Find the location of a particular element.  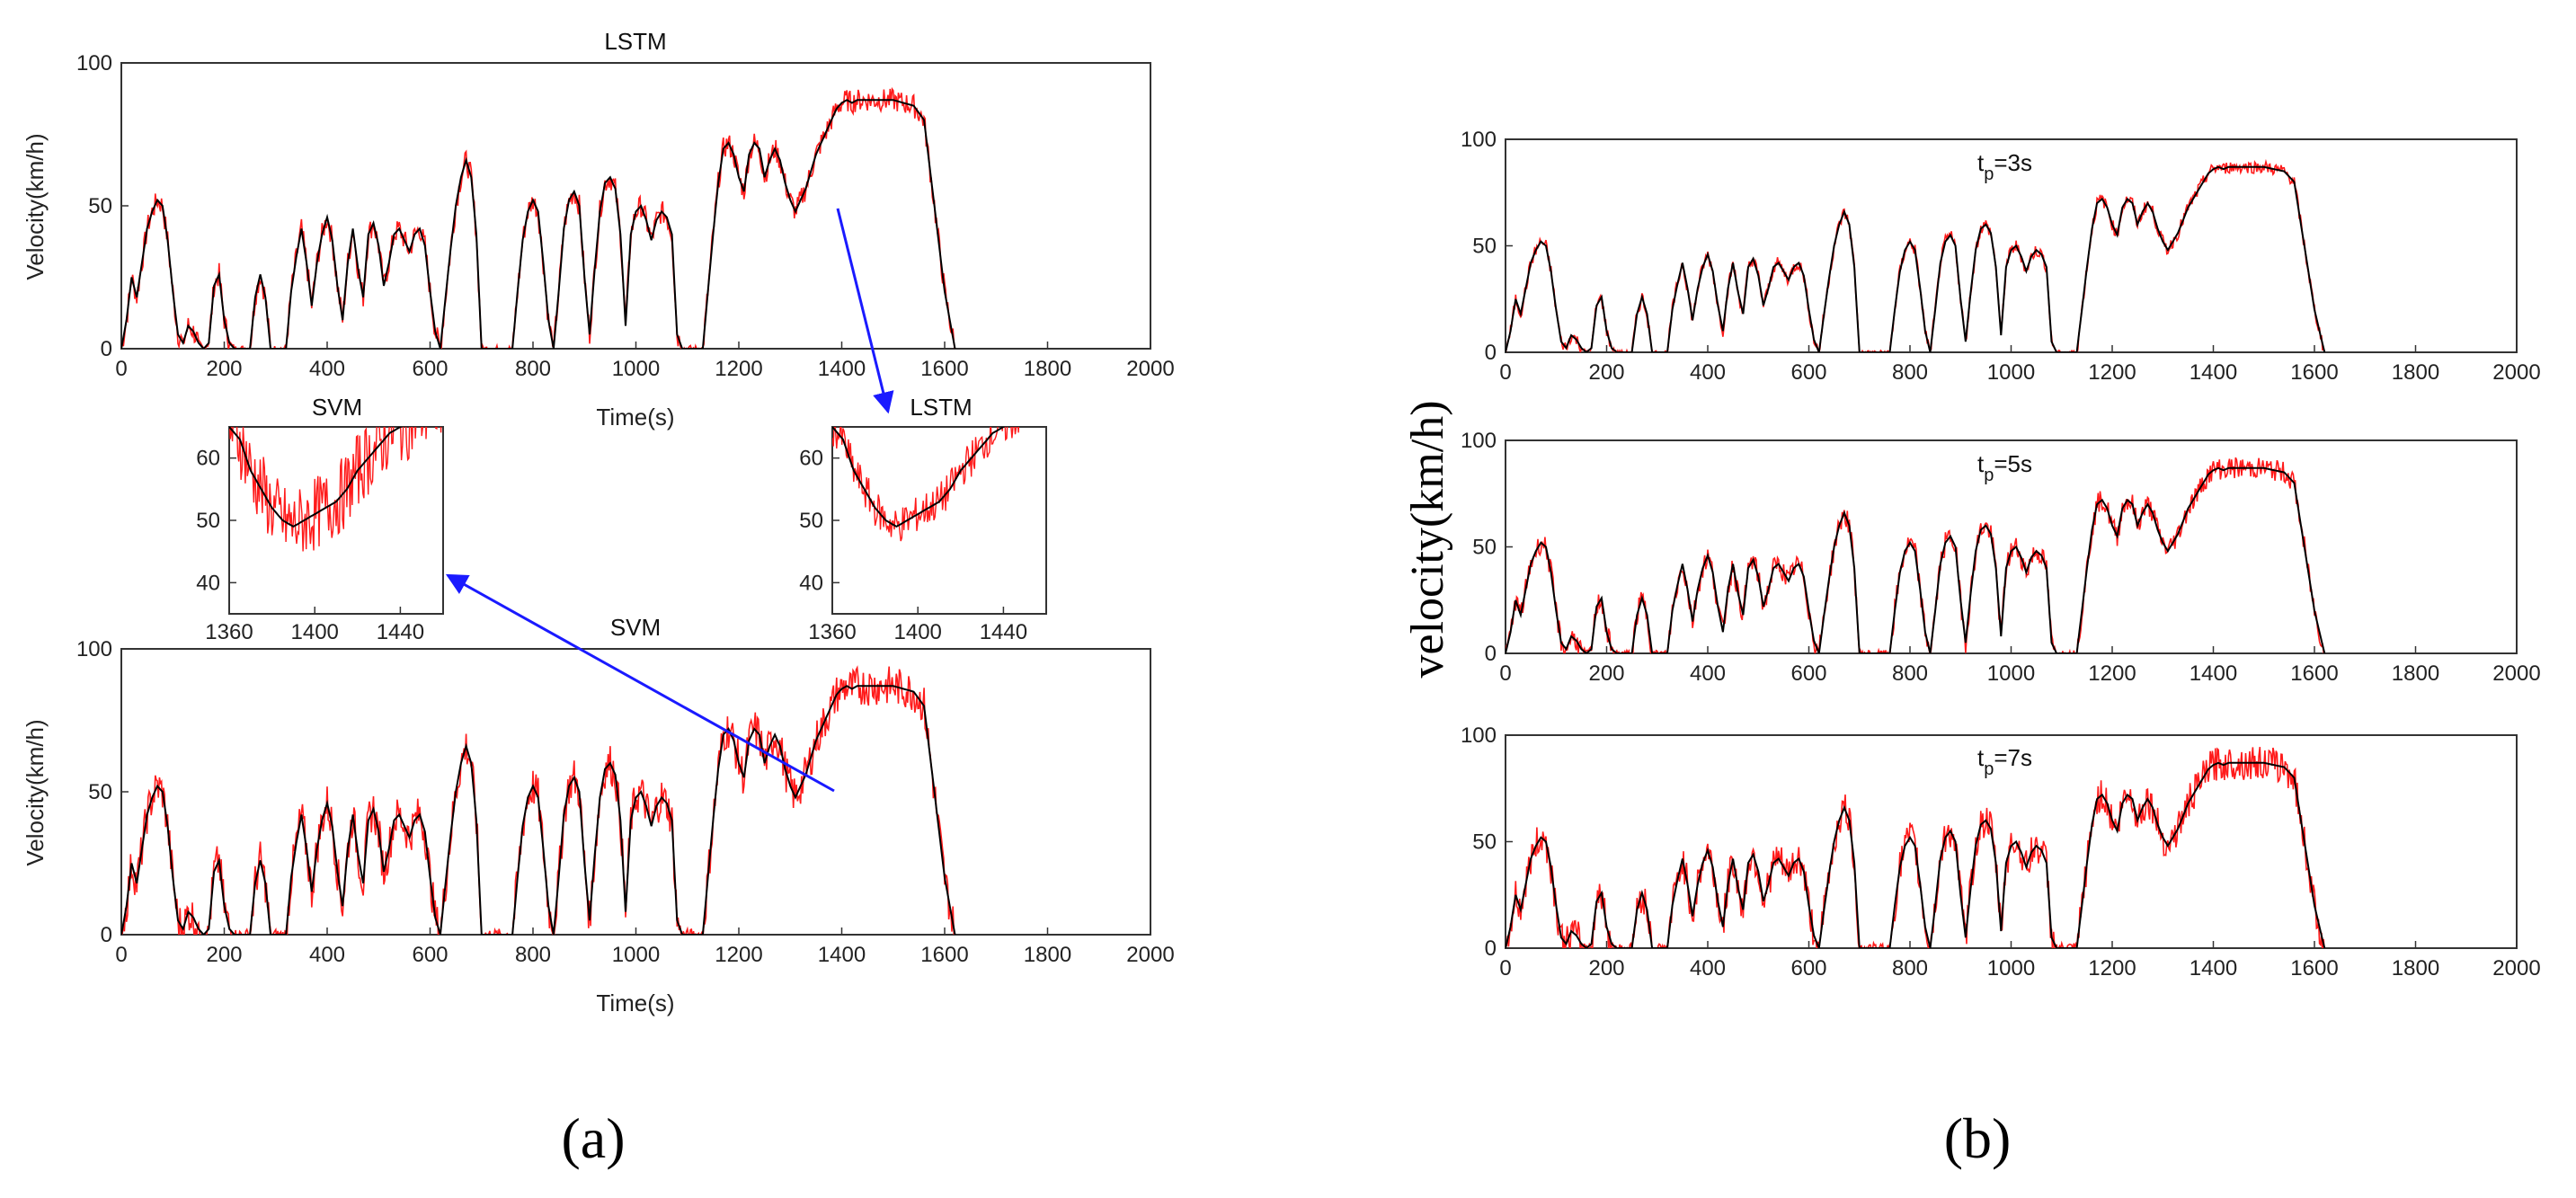

tp7-x-tick-label: 1400 is located at coordinates (2213, 968).